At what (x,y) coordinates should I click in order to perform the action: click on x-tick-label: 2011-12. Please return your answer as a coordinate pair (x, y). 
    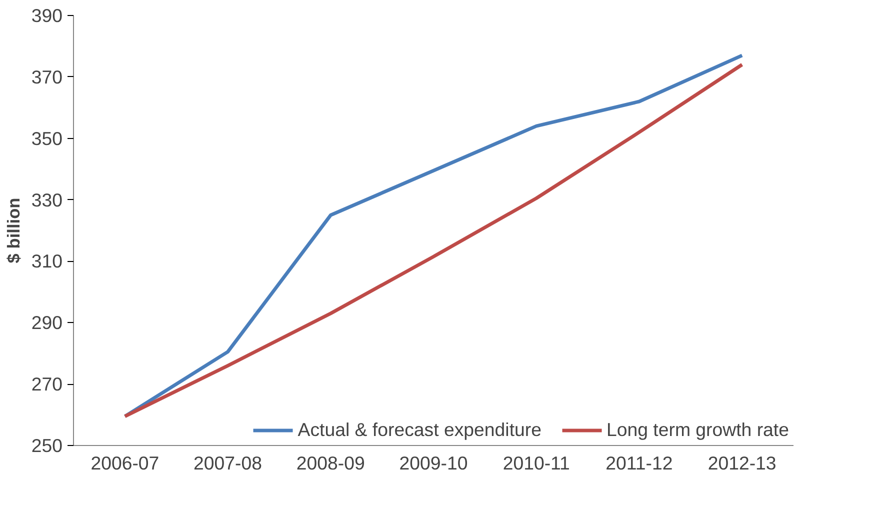
    Looking at the image, I should click on (639, 463).